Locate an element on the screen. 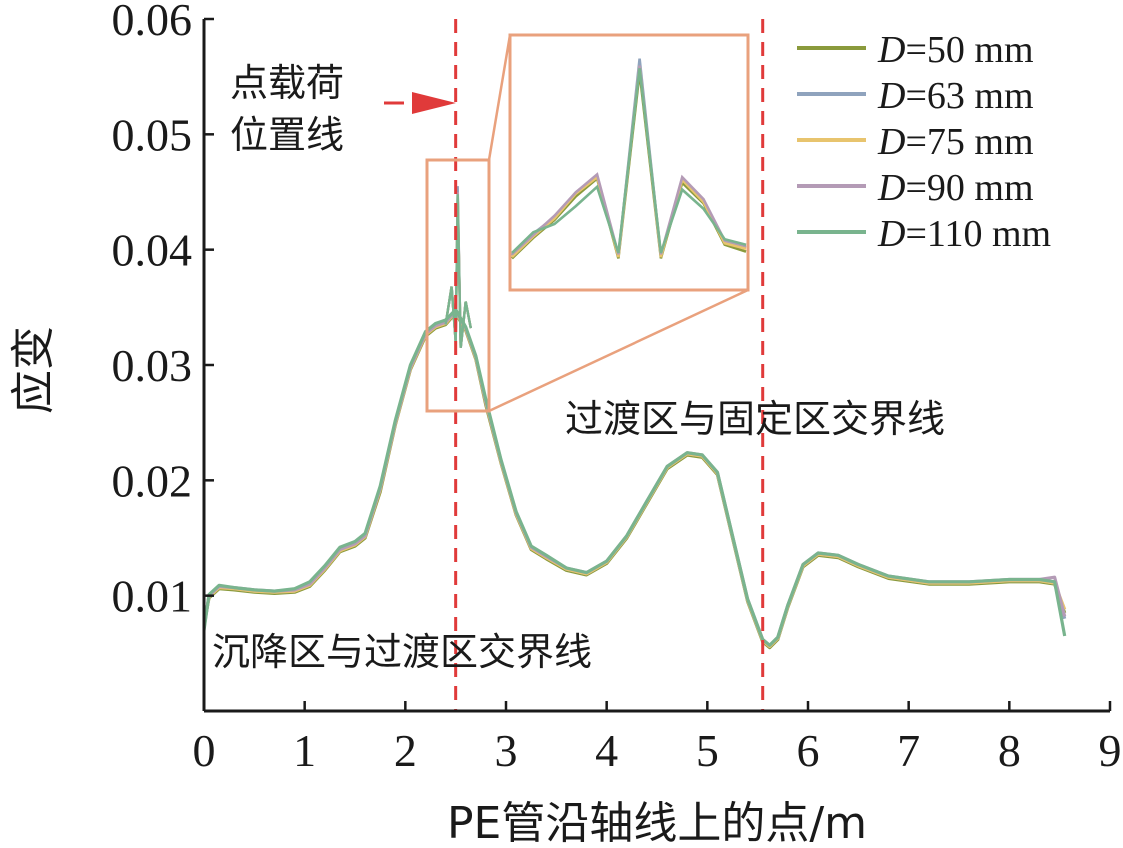 Image resolution: width=1123 pixels, height=848 pixels. y-tick-label: 0.06 is located at coordinates (152, 22).